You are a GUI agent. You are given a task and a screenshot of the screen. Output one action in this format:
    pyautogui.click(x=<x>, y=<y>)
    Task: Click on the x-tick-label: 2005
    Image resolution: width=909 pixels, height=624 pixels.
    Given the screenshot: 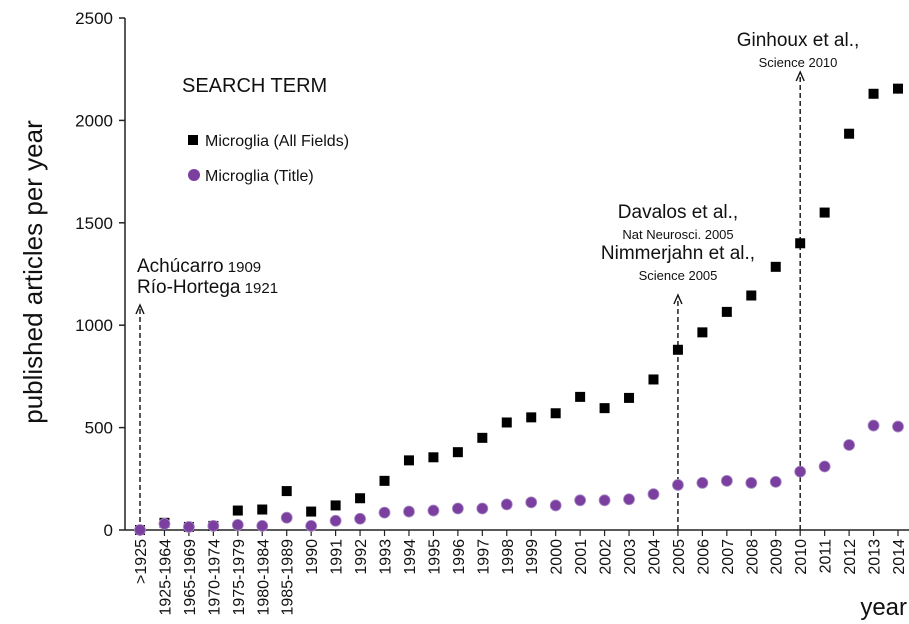 What is the action you would take?
    pyautogui.click(x=679, y=557)
    